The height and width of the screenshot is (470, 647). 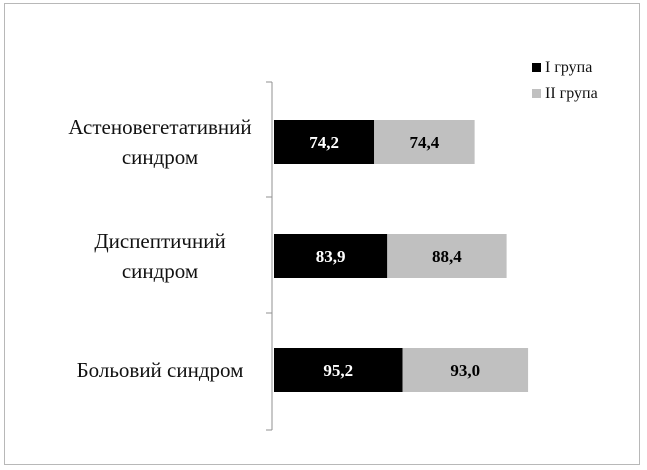 I want to click on legend-swatch-group2, so click(x=536, y=93).